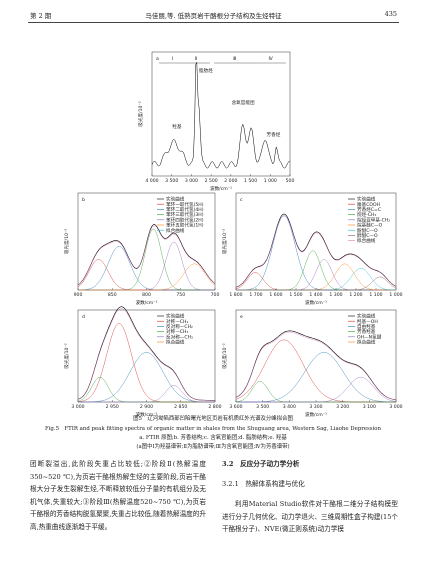 The height and width of the screenshot is (575, 427). What do you see at coordinates (369, 407) in the screenshot?
I see `x-tick-label: 3 100` at bounding box center [369, 407].